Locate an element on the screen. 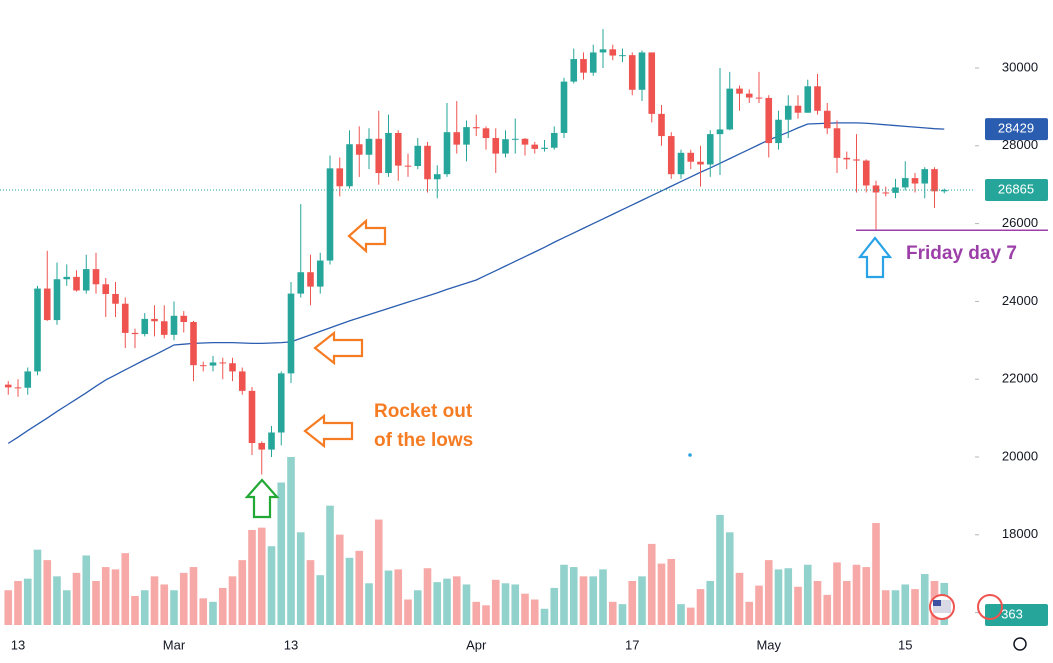 This screenshot has height=663, width=1053. arrow is located at coordinates (262, 498).